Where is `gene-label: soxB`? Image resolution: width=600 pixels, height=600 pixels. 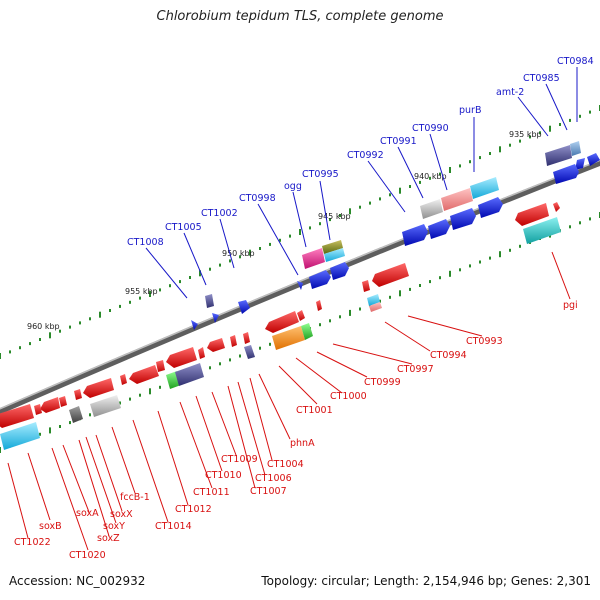
gene-label: soxB is located at coordinates (50, 526).